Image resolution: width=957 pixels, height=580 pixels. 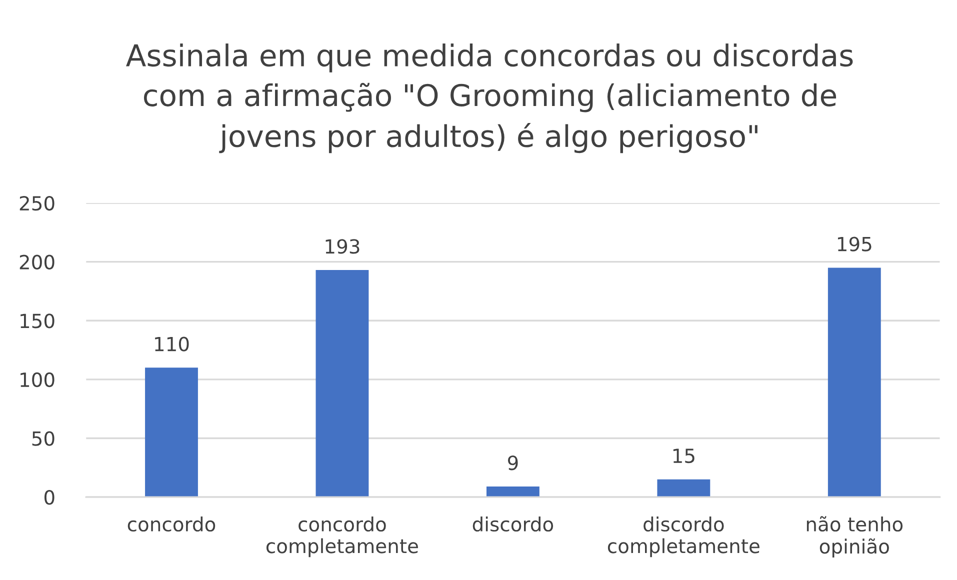 I want to click on x-tick-label: discordo, so click(x=513, y=524).